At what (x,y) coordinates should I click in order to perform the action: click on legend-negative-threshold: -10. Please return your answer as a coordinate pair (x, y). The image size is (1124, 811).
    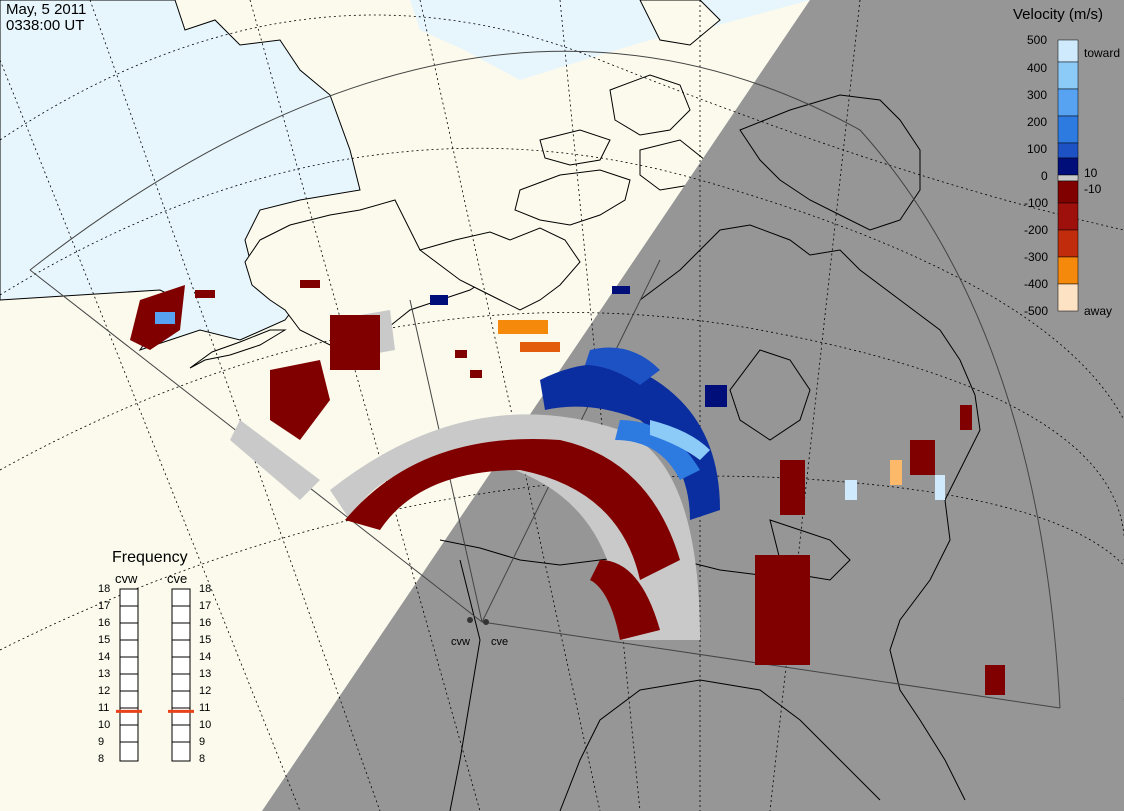
    Looking at the image, I should click on (1093, 189).